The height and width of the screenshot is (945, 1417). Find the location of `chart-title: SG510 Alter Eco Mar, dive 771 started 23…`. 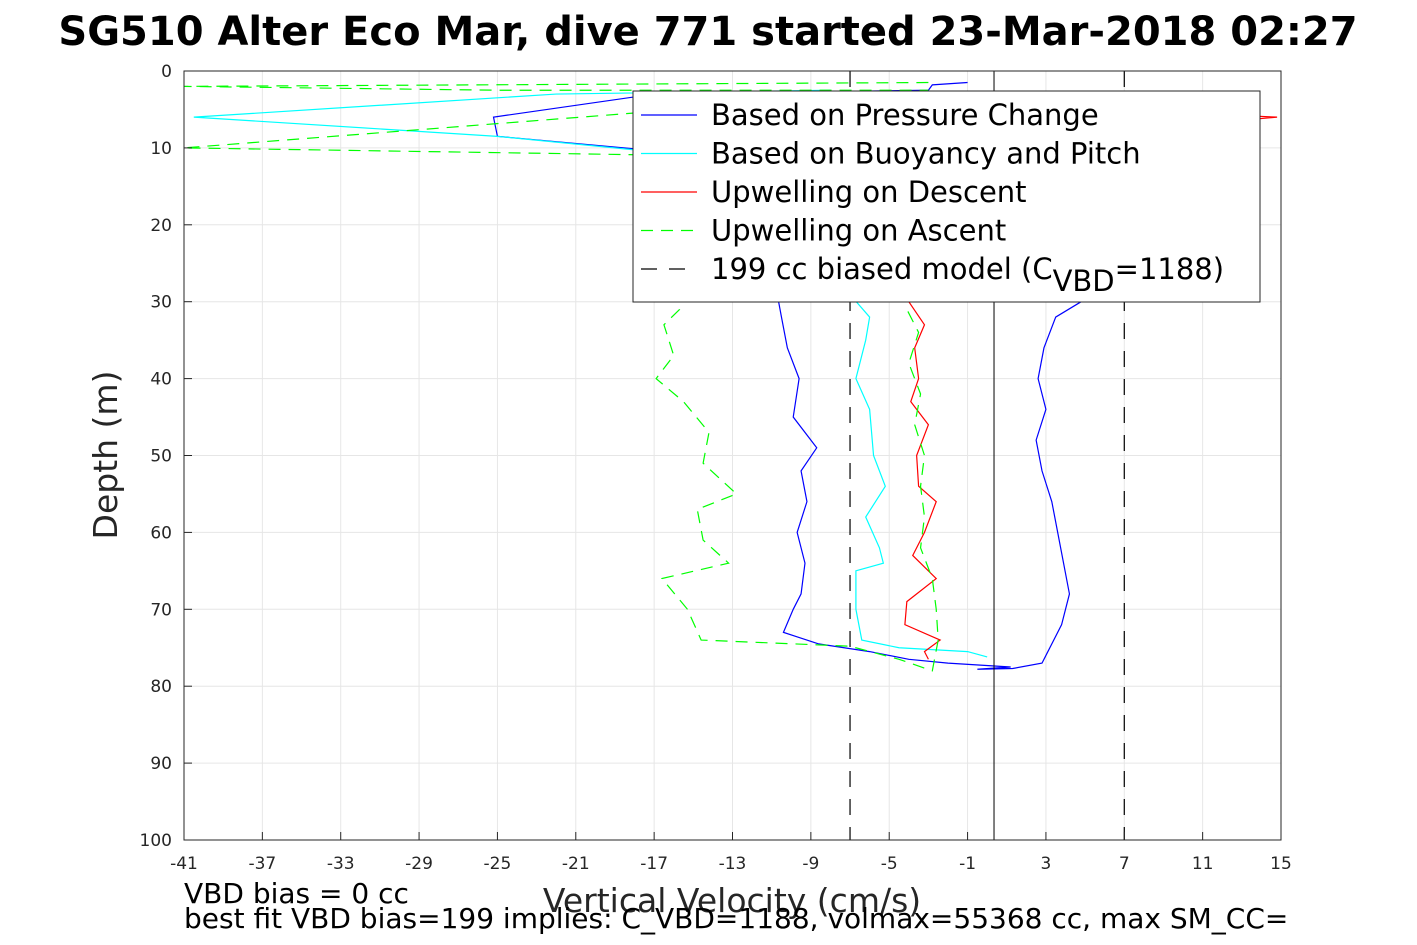

chart-title: SG510 Alter Eco Mar, dive 771 started 23… is located at coordinates (707, 32).